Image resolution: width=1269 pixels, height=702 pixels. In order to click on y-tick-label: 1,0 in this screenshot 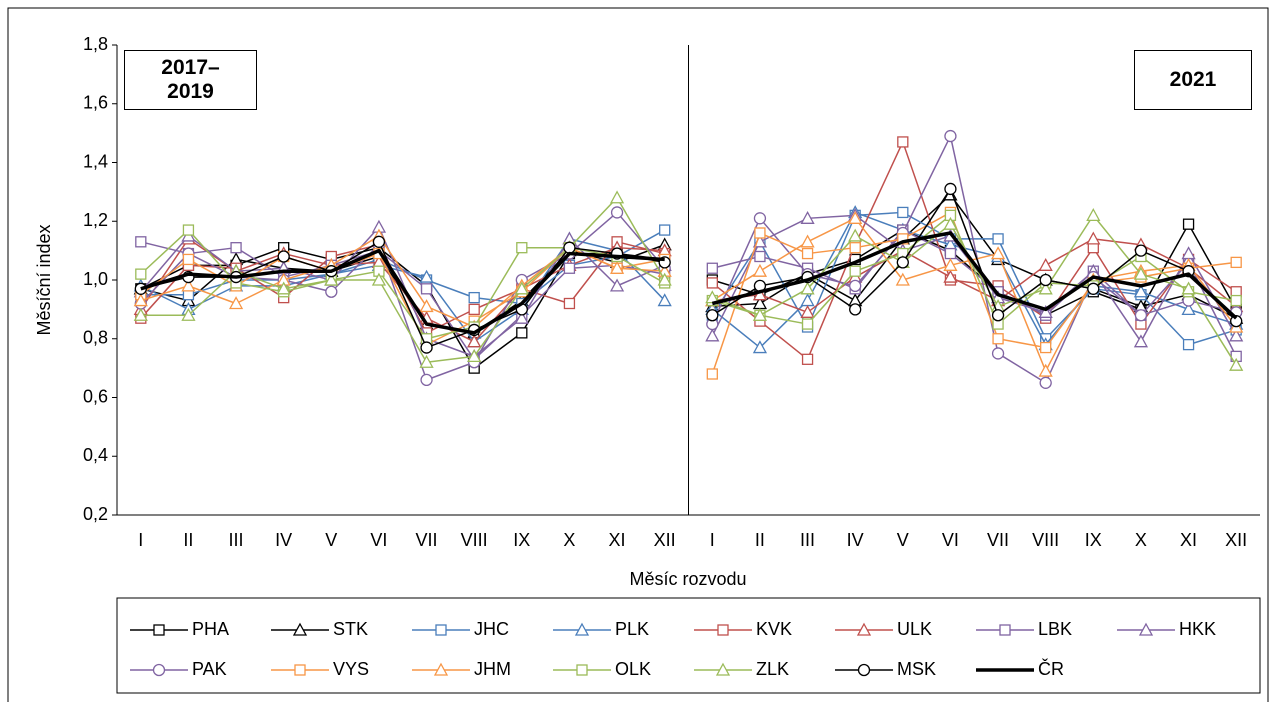, I will do `click(95, 279)`.